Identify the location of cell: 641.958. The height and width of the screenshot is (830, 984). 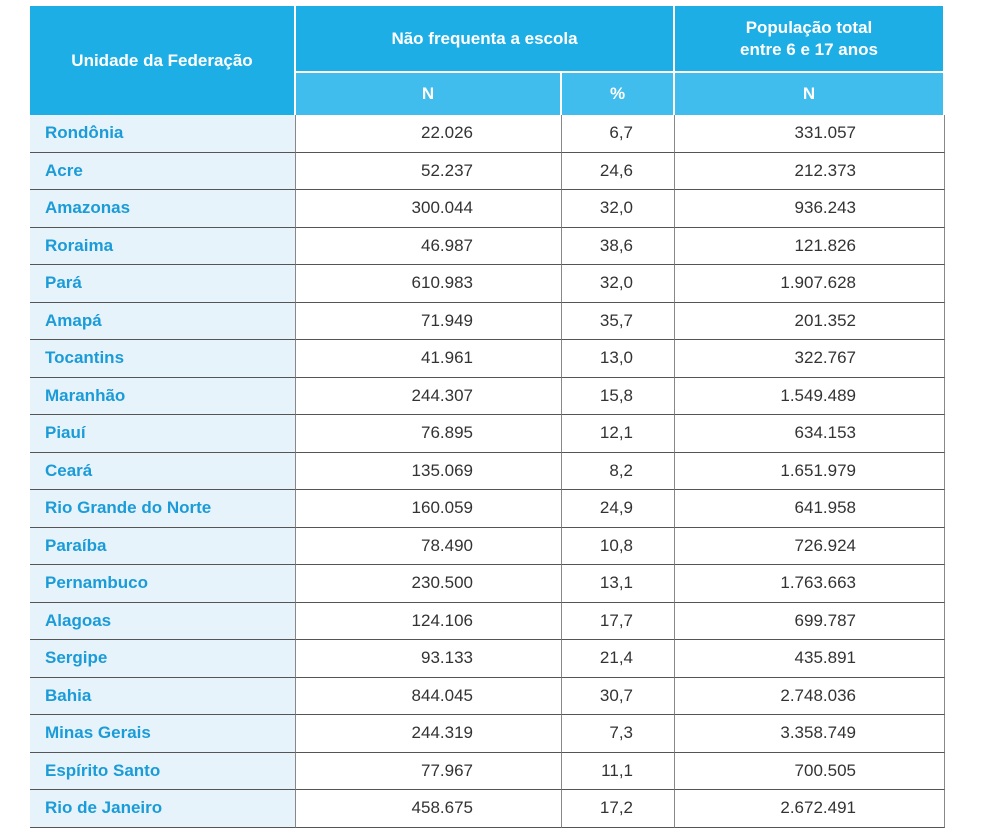
(810, 509).